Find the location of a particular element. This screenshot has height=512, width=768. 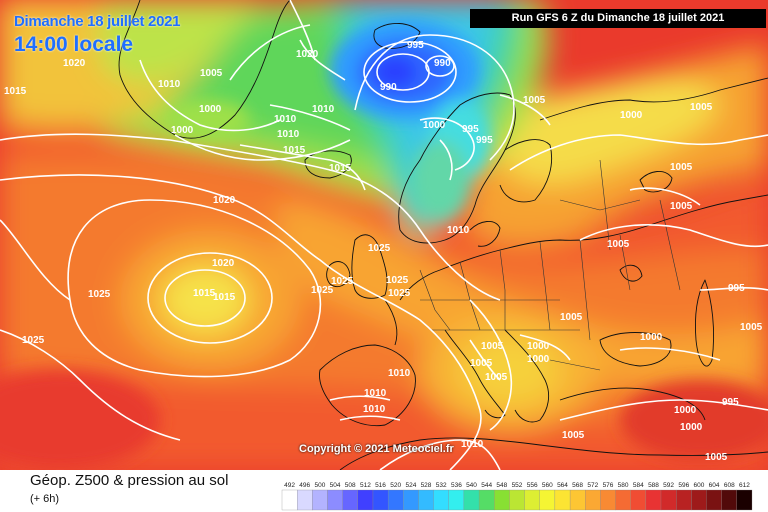

scale-tick-label: 580 is located at coordinates (623, 485).